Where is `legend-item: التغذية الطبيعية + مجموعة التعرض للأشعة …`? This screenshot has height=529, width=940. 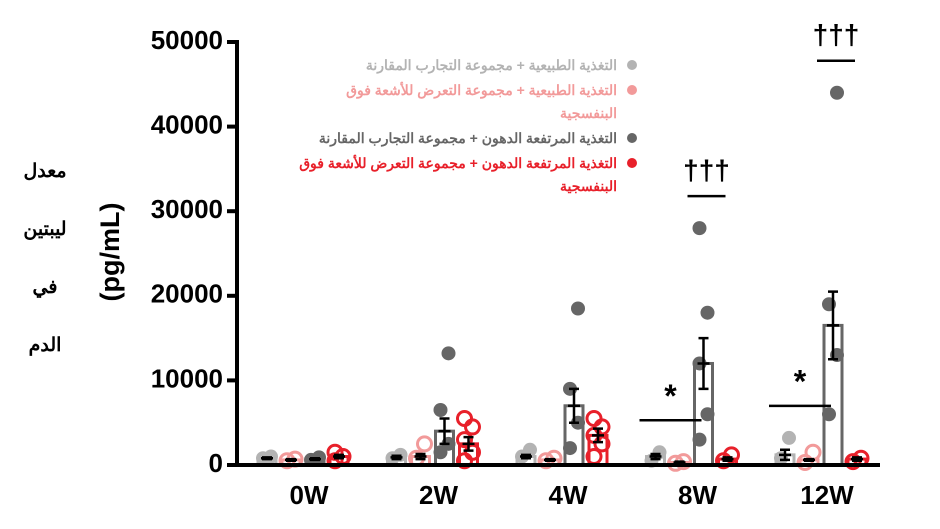
legend-item: التغذية الطبيعية + مجموعة التعرض للأشعة … is located at coordinates (467, 102).